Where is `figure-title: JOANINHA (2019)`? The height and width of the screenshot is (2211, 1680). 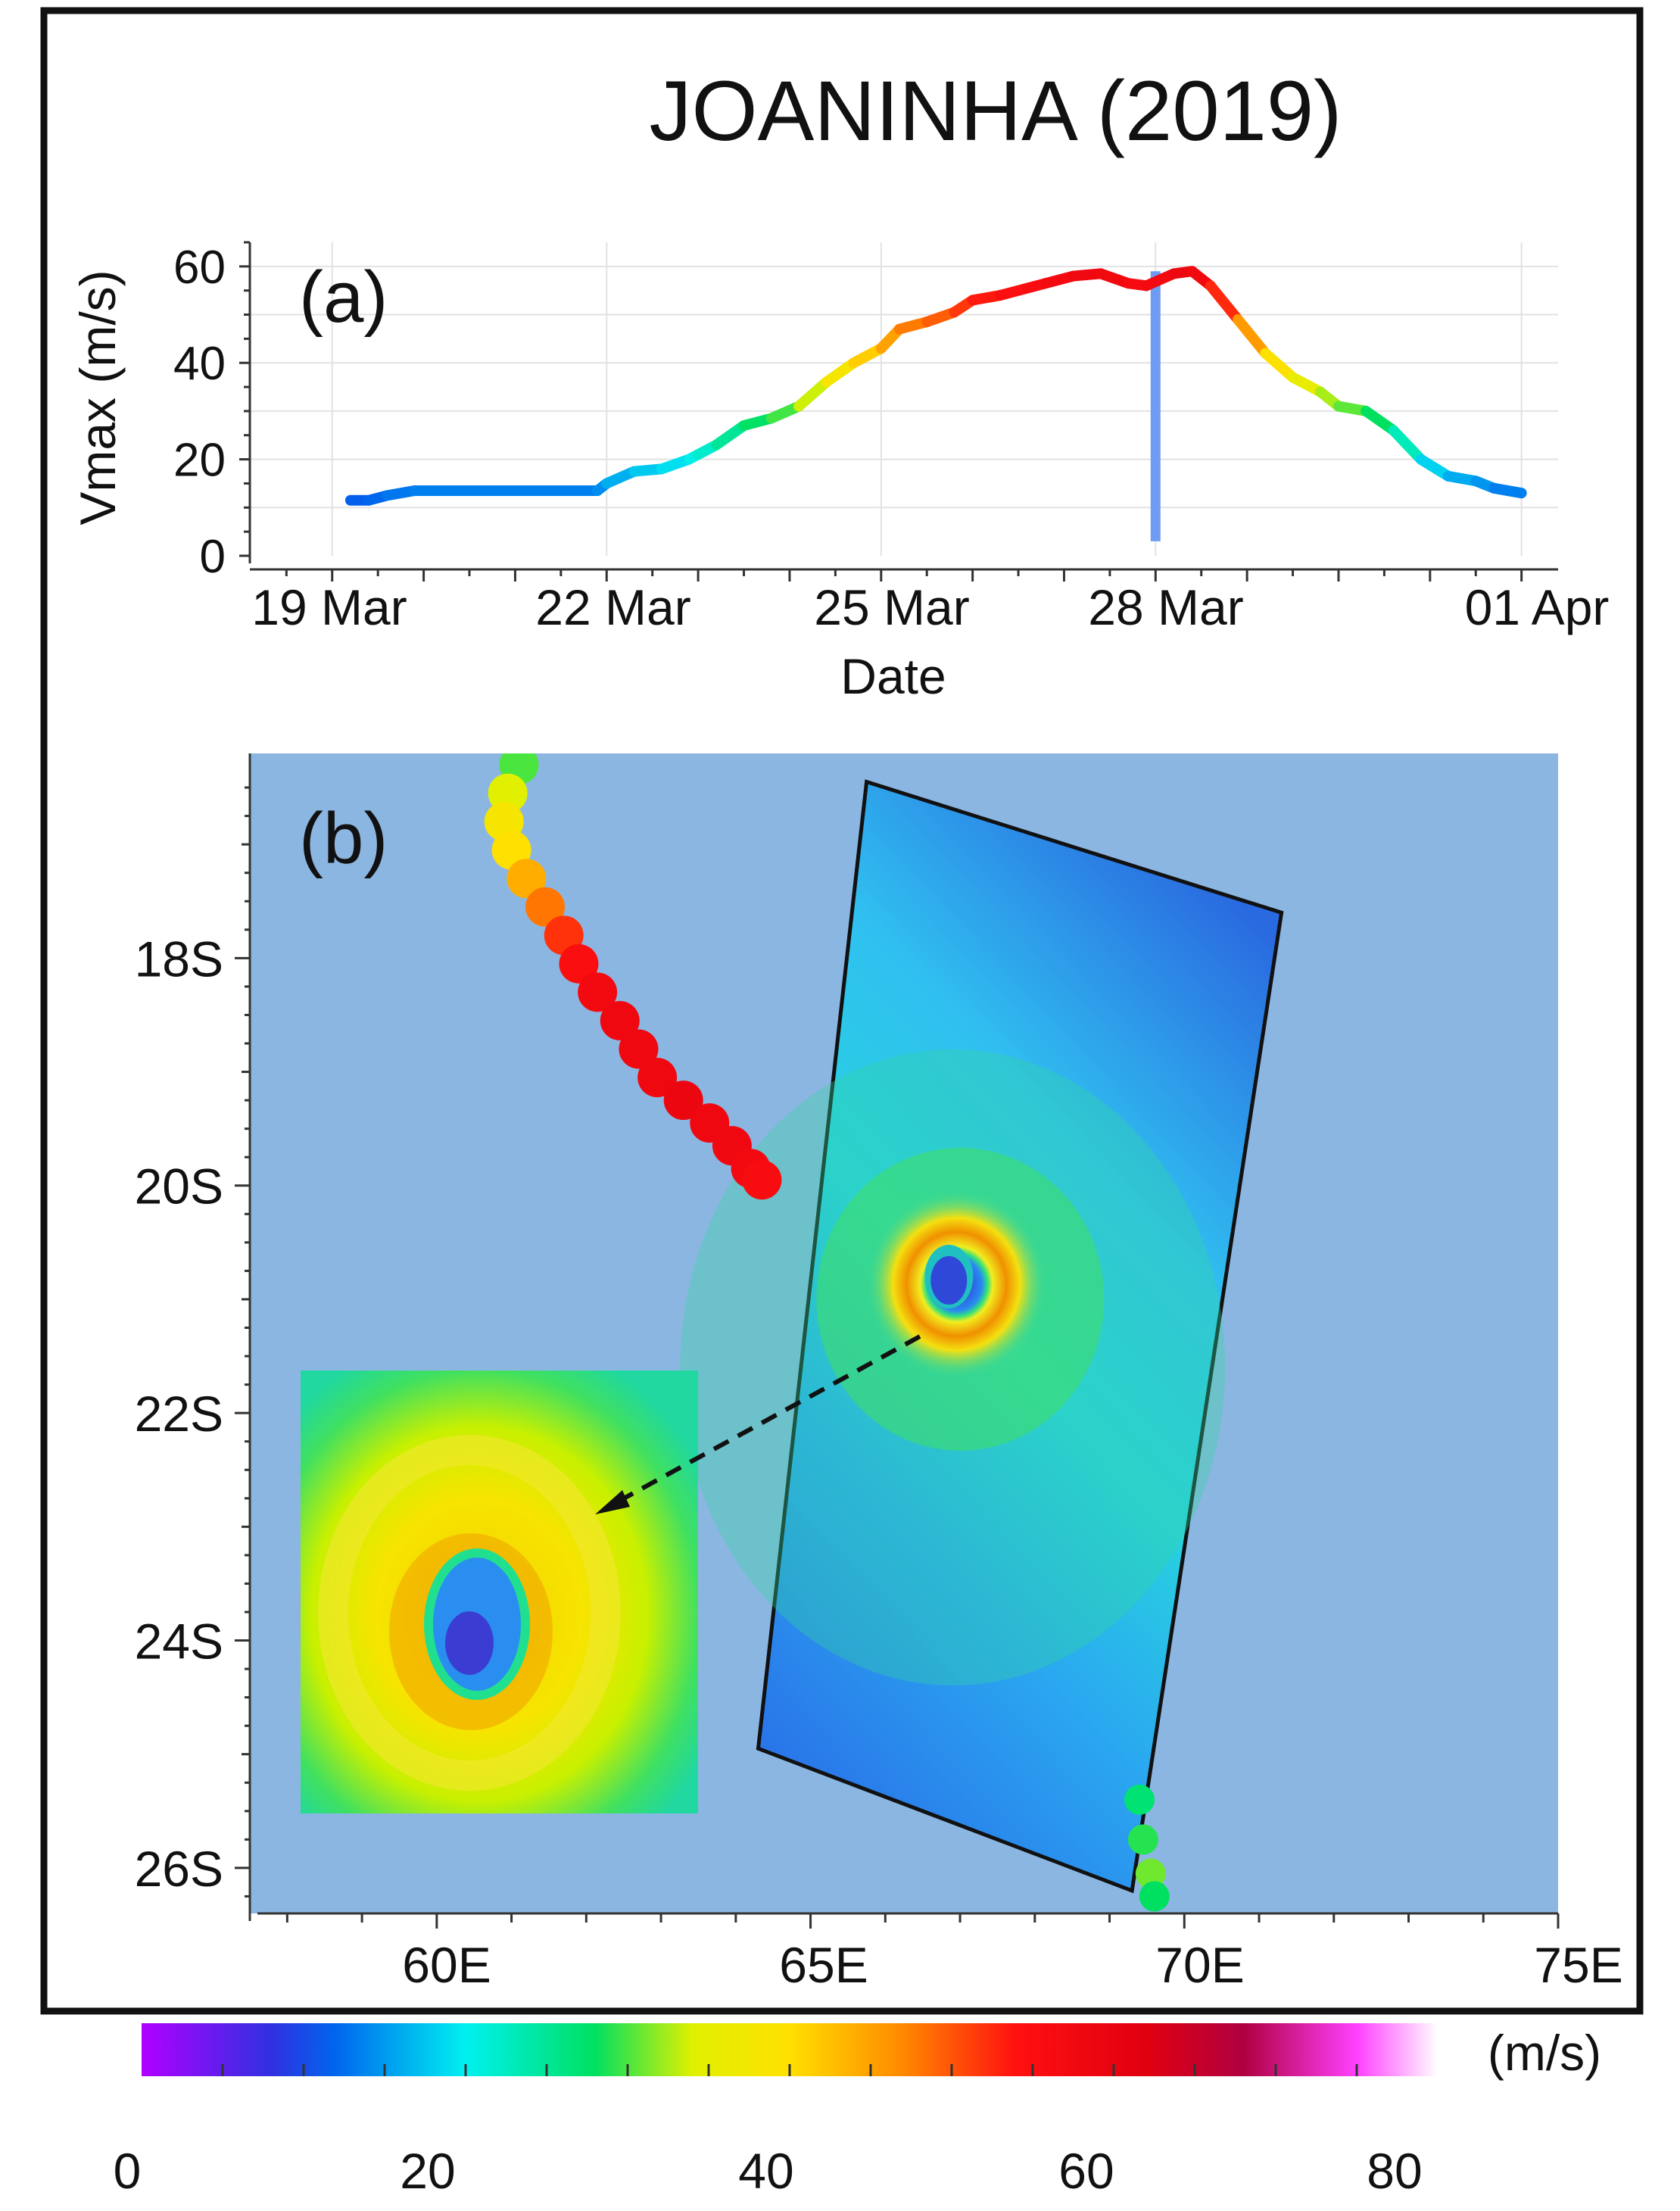 figure-title: JOANINHA (2019) is located at coordinates (996, 111).